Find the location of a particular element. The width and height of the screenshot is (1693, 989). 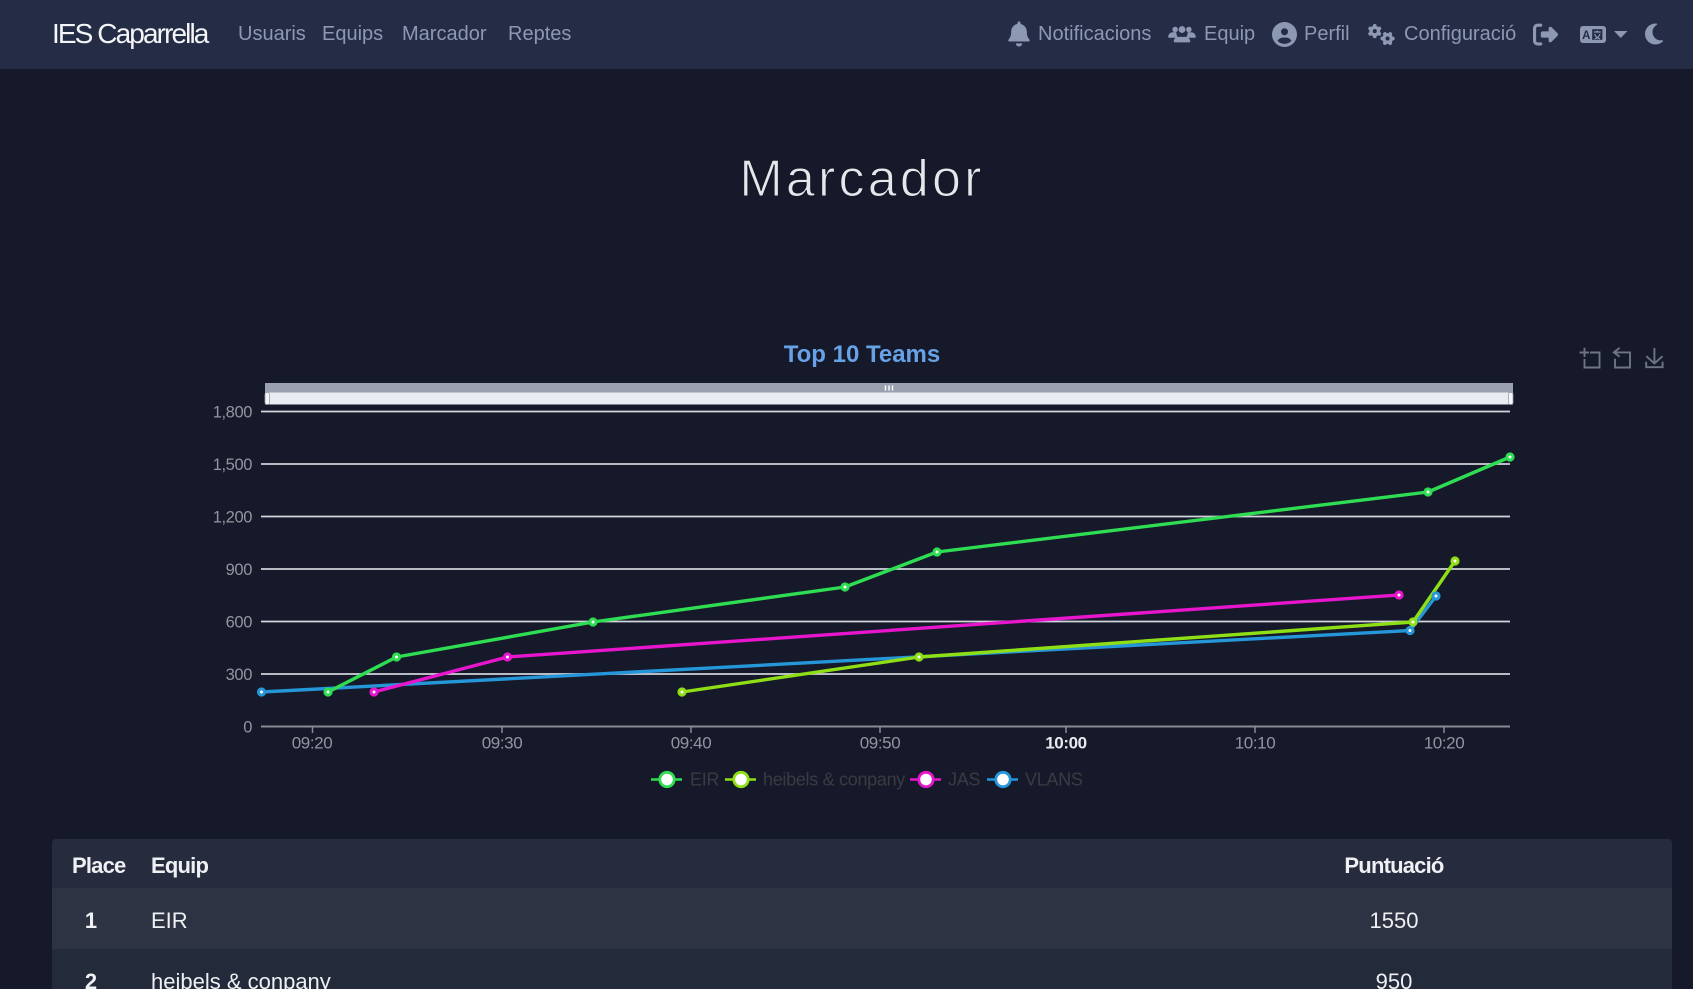

svg-text: 09:30 is located at coordinates (502, 743).